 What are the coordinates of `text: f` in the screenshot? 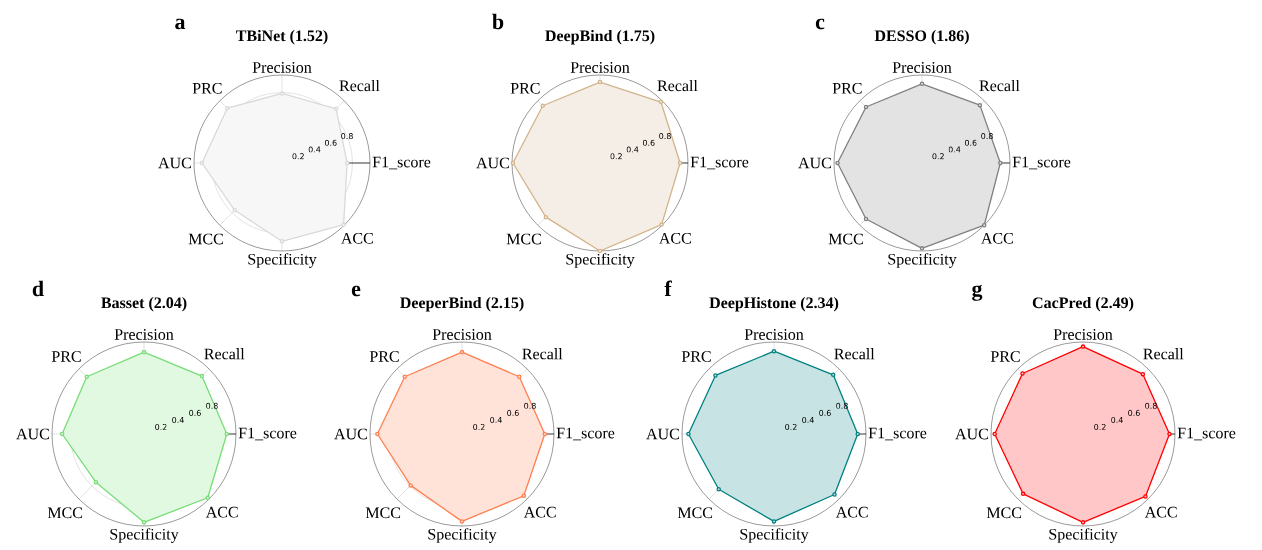 It's located at (668, 288).